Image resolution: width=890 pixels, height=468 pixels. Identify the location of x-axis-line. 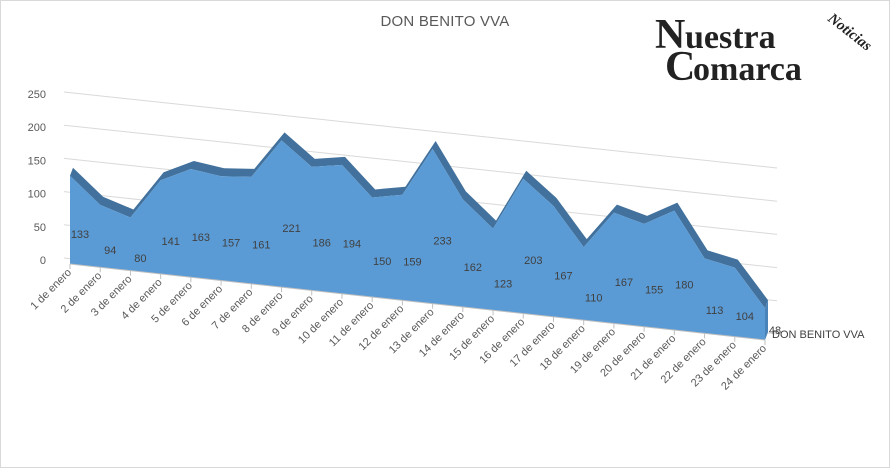
(417, 302).